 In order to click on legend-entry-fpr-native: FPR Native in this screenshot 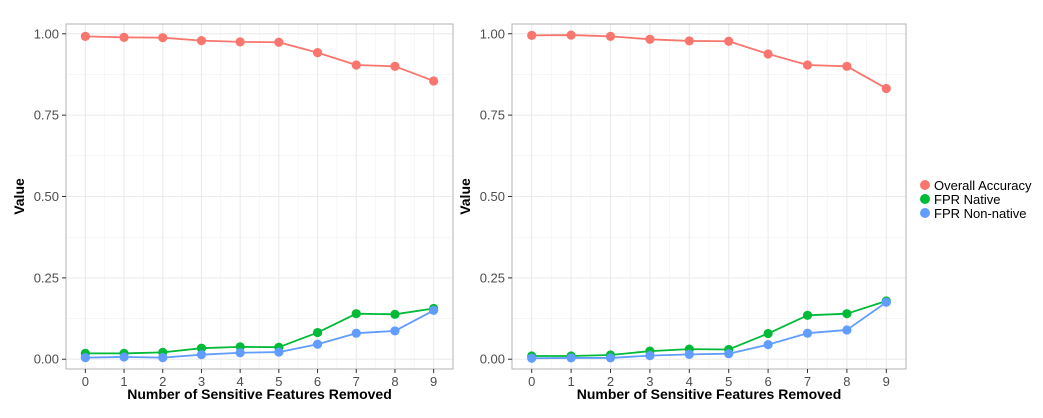, I will do `click(960, 199)`.